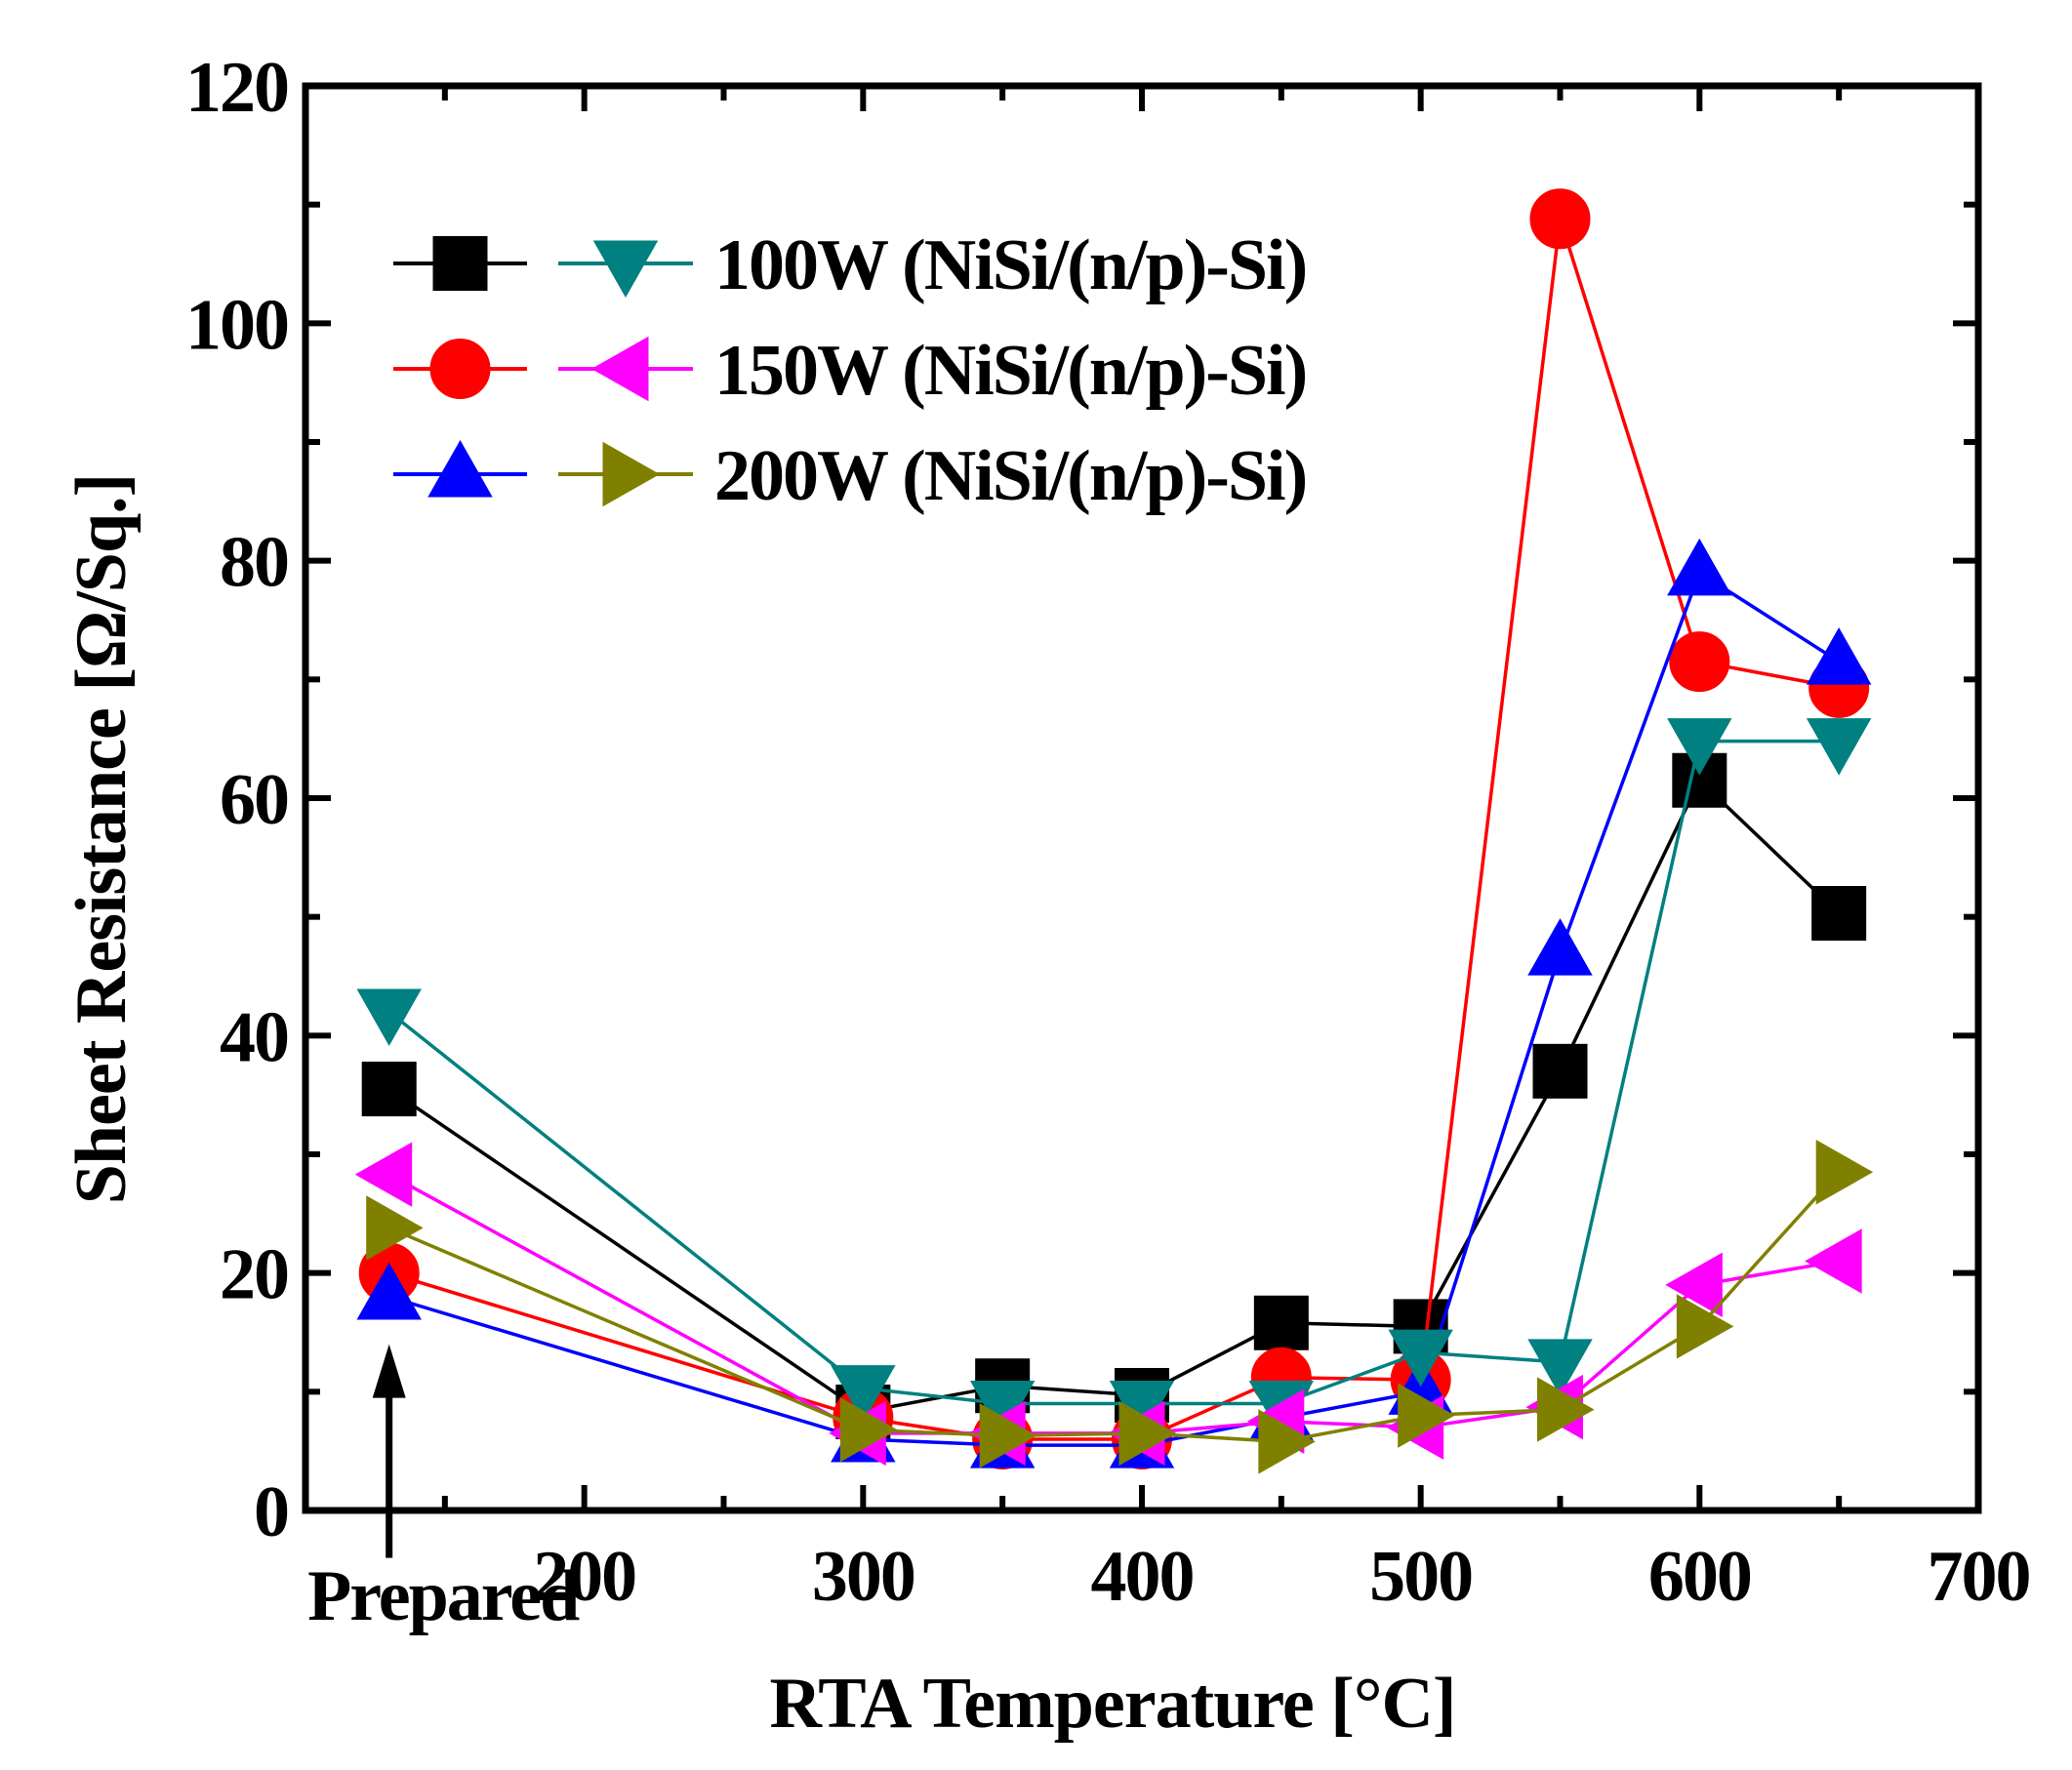 The height and width of the screenshot is (1770, 2072). I want to click on y-tick-label: 60, so click(254, 800).